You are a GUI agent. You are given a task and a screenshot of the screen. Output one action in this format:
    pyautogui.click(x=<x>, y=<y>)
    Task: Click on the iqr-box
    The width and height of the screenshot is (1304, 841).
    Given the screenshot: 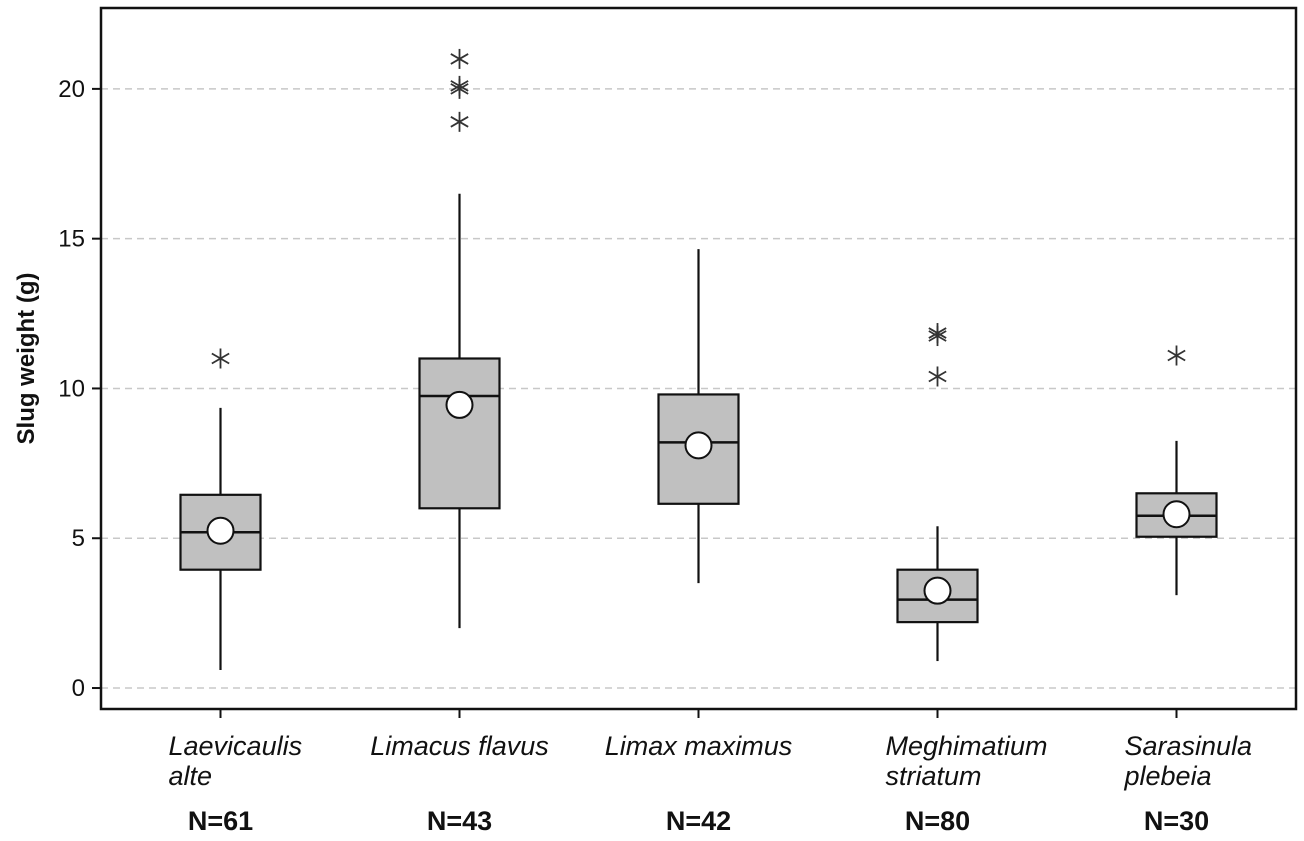 What is the action you would take?
    pyautogui.click(x=459, y=433)
    